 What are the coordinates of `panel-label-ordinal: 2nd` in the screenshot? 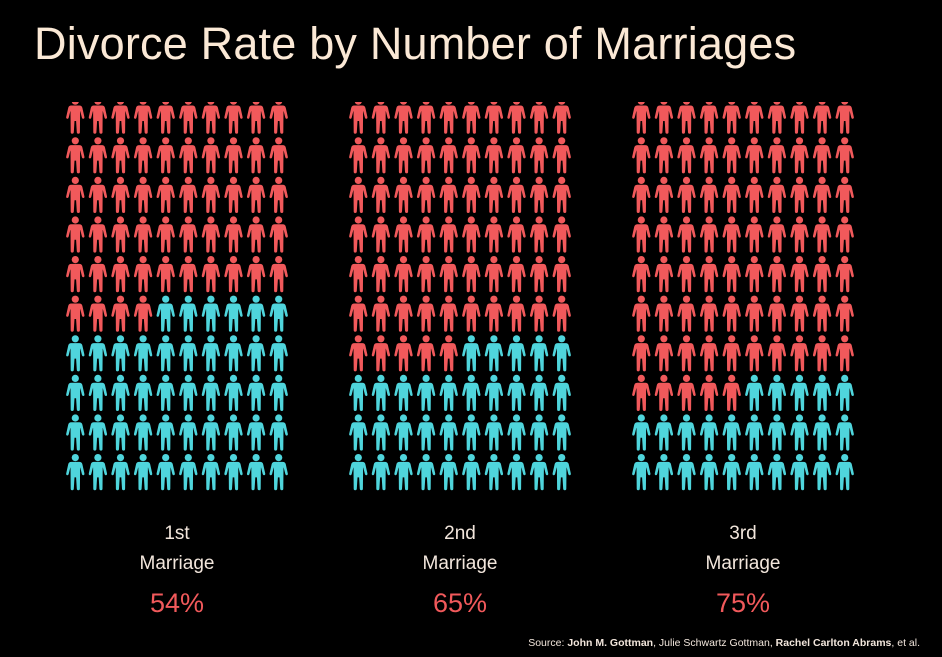 It's located at (460, 533).